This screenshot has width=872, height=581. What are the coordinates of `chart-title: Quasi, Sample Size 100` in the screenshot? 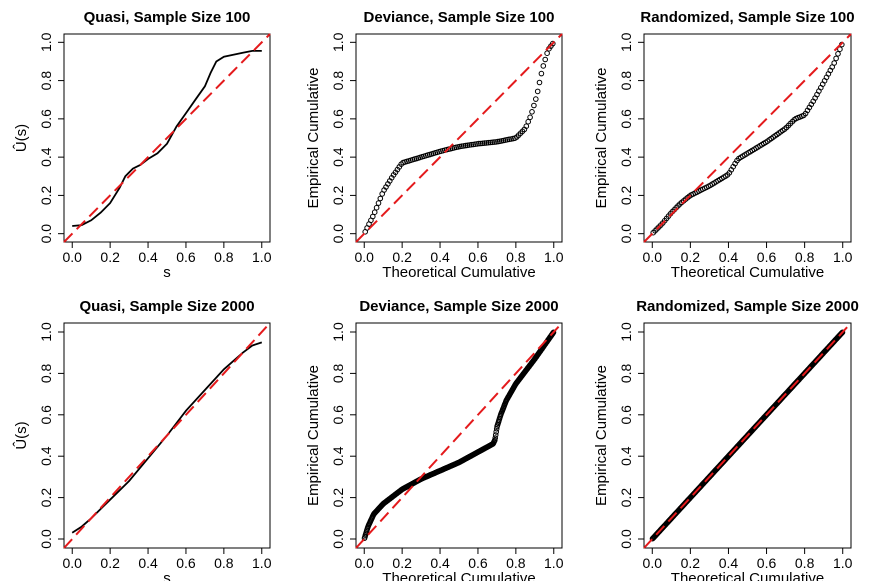 It's located at (167, 17).